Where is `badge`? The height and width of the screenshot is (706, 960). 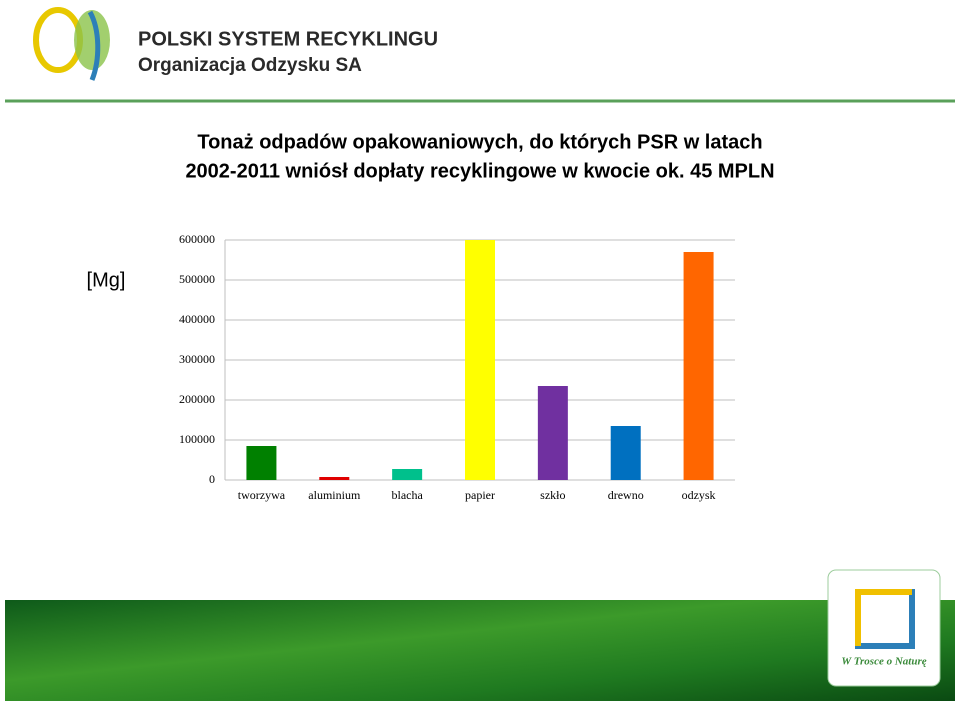 badge is located at coordinates (884, 628).